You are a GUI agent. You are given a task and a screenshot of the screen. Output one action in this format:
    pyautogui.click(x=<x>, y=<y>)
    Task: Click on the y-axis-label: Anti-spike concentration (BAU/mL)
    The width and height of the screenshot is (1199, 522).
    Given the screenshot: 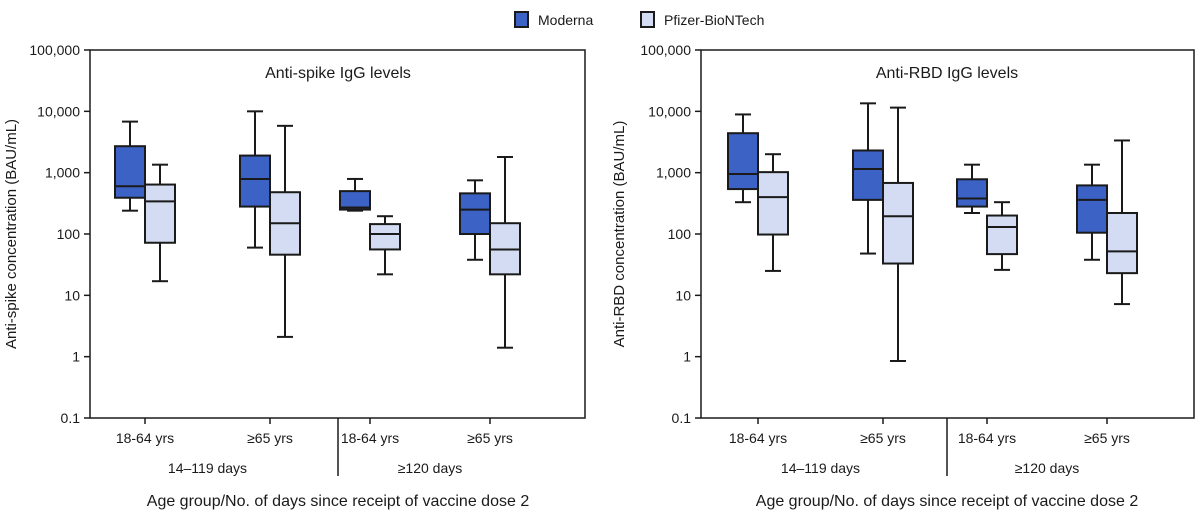 What is the action you would take?
    pyautogui.click(x=11, y=234)
    